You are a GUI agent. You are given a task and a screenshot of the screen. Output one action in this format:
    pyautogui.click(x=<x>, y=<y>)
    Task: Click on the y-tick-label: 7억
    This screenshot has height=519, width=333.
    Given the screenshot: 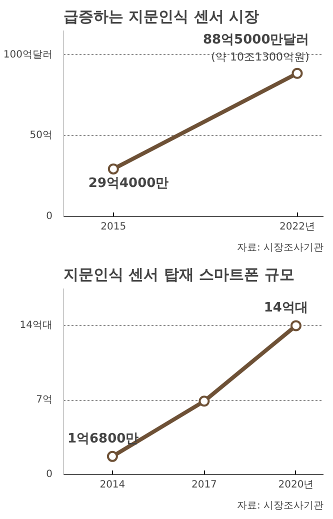 What is the action you would take?
    pyautogui.click(x=44, y=400)
    